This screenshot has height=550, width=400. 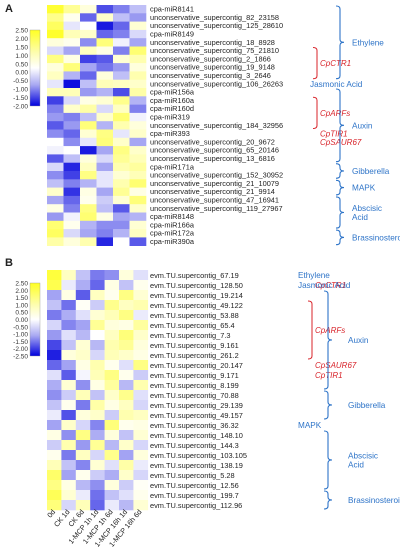 I want to click on row-label: cpa-miR319, so click(x=170, y=117).